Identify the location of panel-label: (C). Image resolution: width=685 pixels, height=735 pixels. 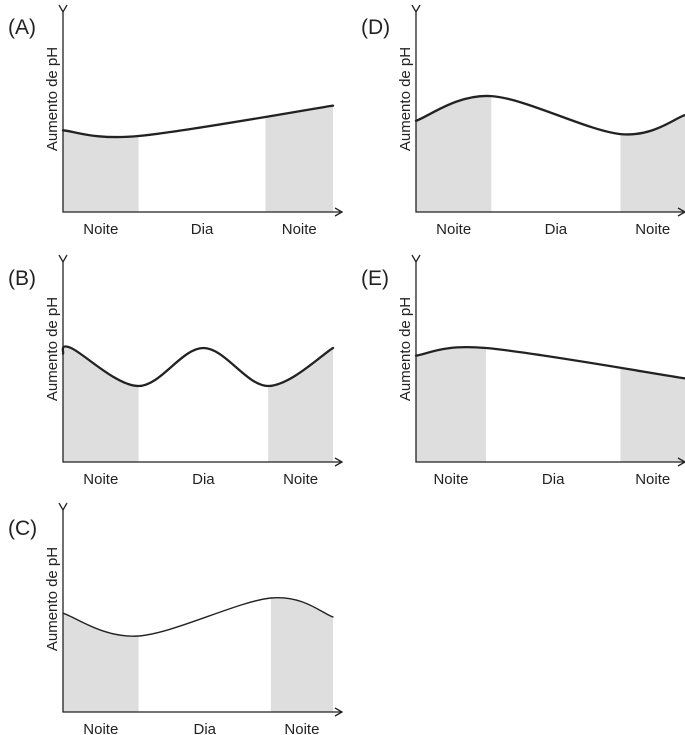
(22, 528).